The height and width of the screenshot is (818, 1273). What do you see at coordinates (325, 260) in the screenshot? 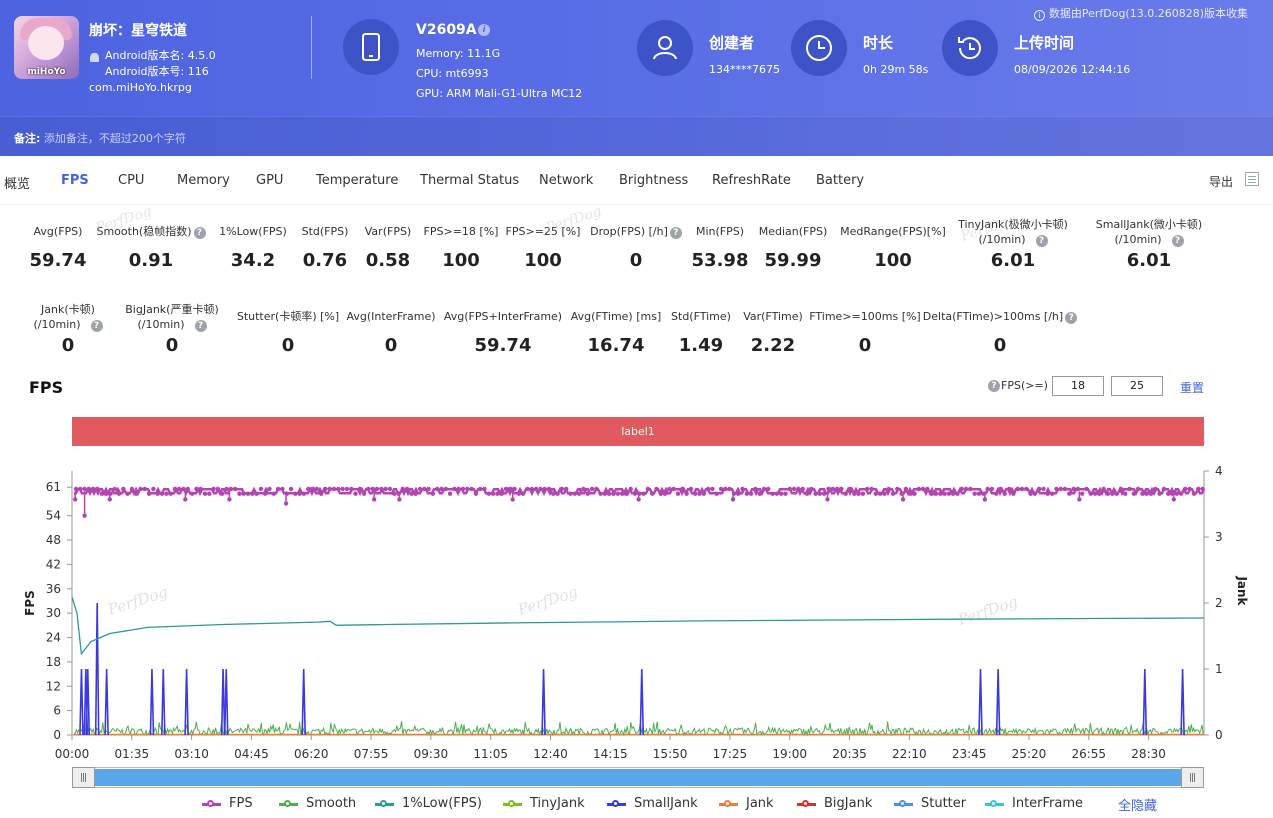
I see `metric-value: 0.76` at bounding box center [325, 260].